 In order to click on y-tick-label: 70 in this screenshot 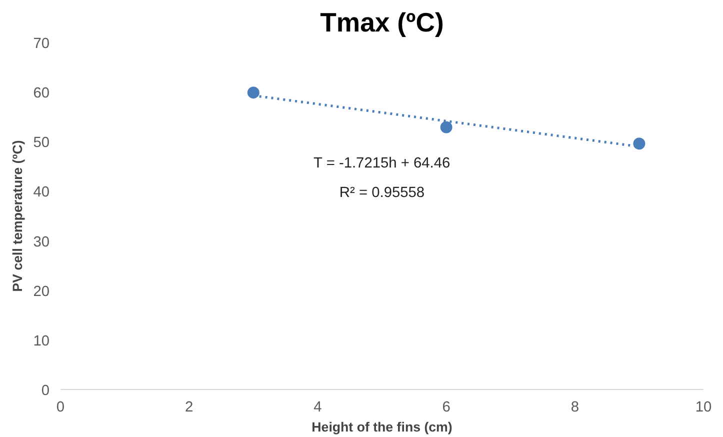, I will do `click(41, 44)`.